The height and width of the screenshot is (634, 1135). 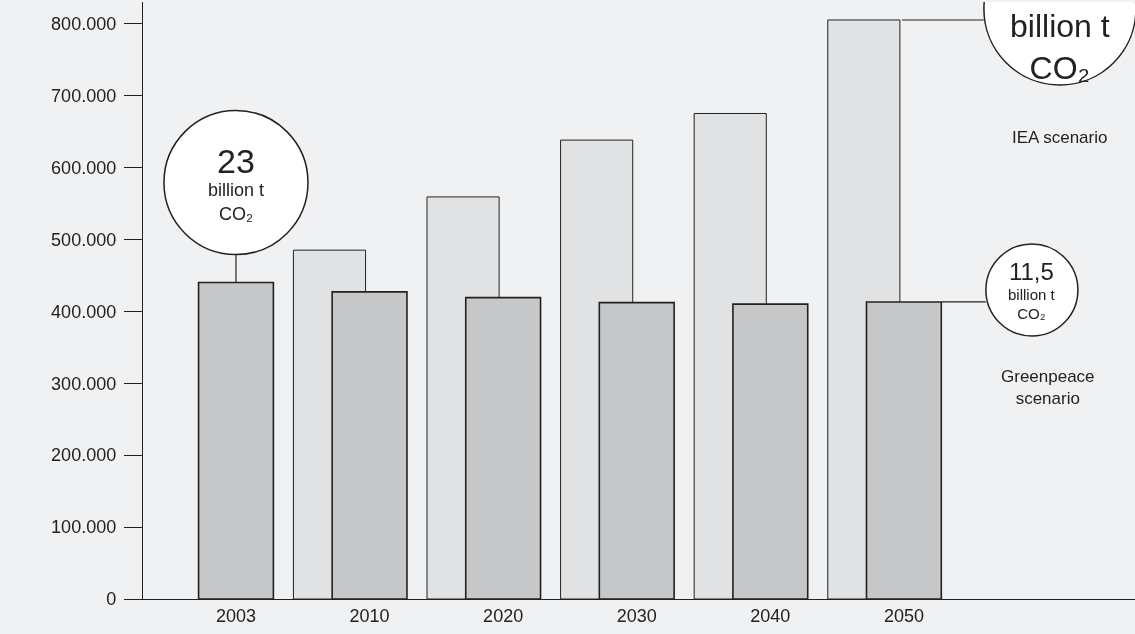 What do you see at coordinates (84, 527) in the screenshot?
I see `y-tick-label: 100.000` at bounding box center [84, 527].